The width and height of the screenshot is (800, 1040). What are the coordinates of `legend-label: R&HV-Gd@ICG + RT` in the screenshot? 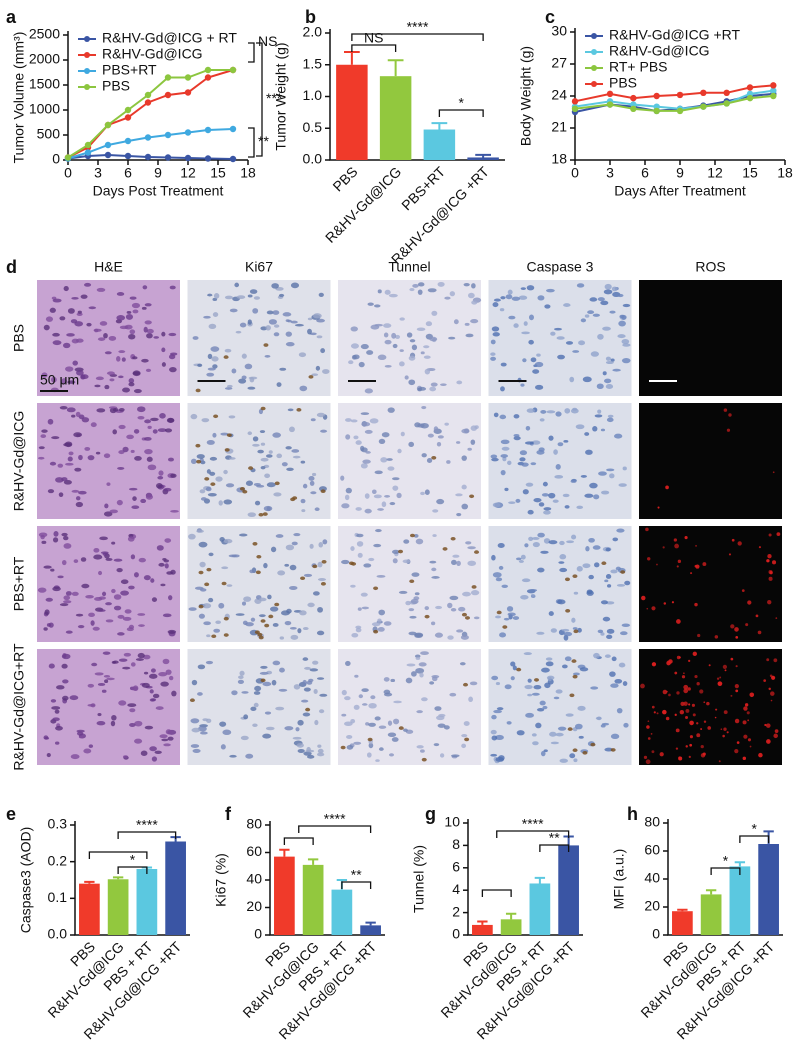 It's located at (169, 38).